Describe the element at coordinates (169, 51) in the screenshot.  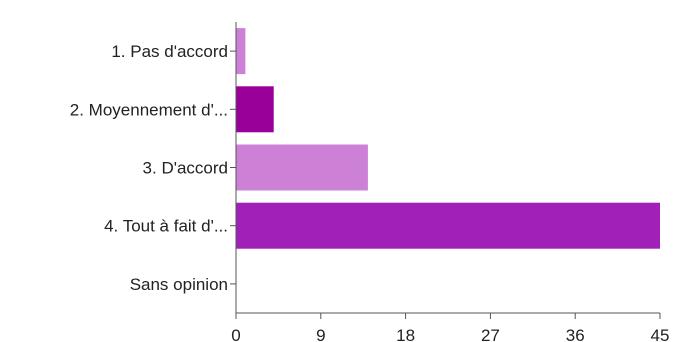
I see `category-label: 1. Pas d'accord` at that location.